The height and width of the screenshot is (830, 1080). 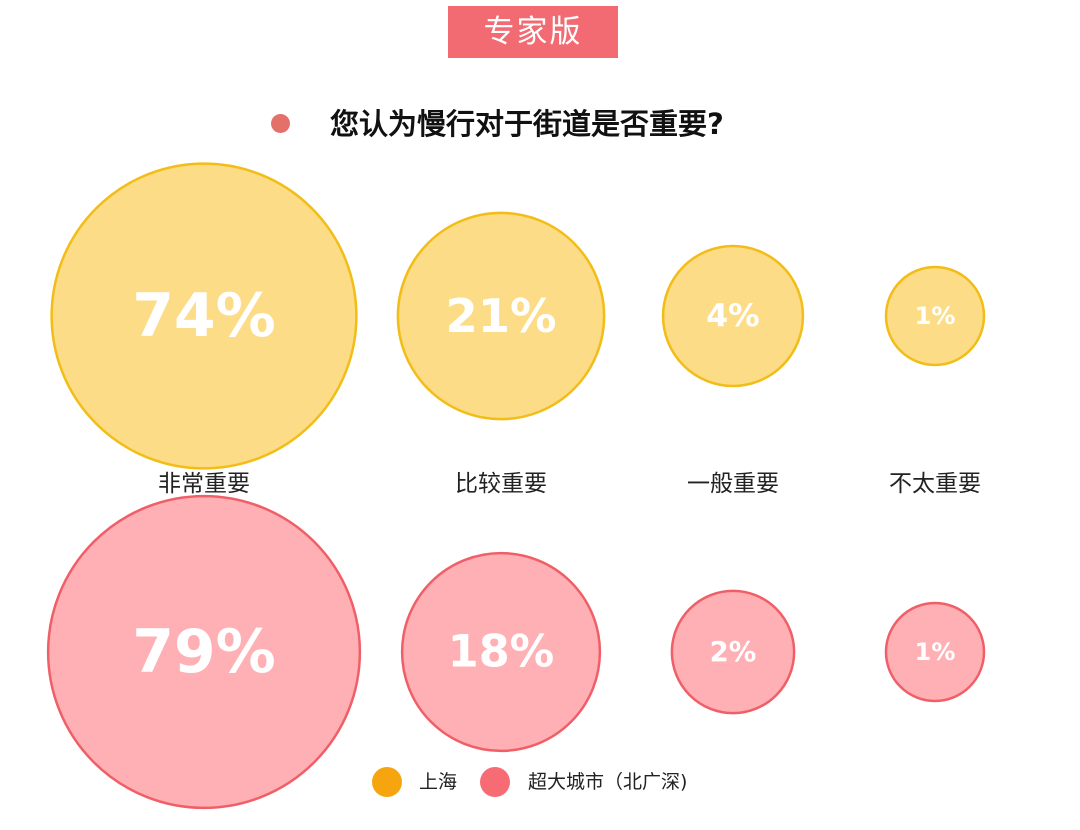 I want to click on legend: 上海 超大城市（北广深), so click(x=540, y=783).